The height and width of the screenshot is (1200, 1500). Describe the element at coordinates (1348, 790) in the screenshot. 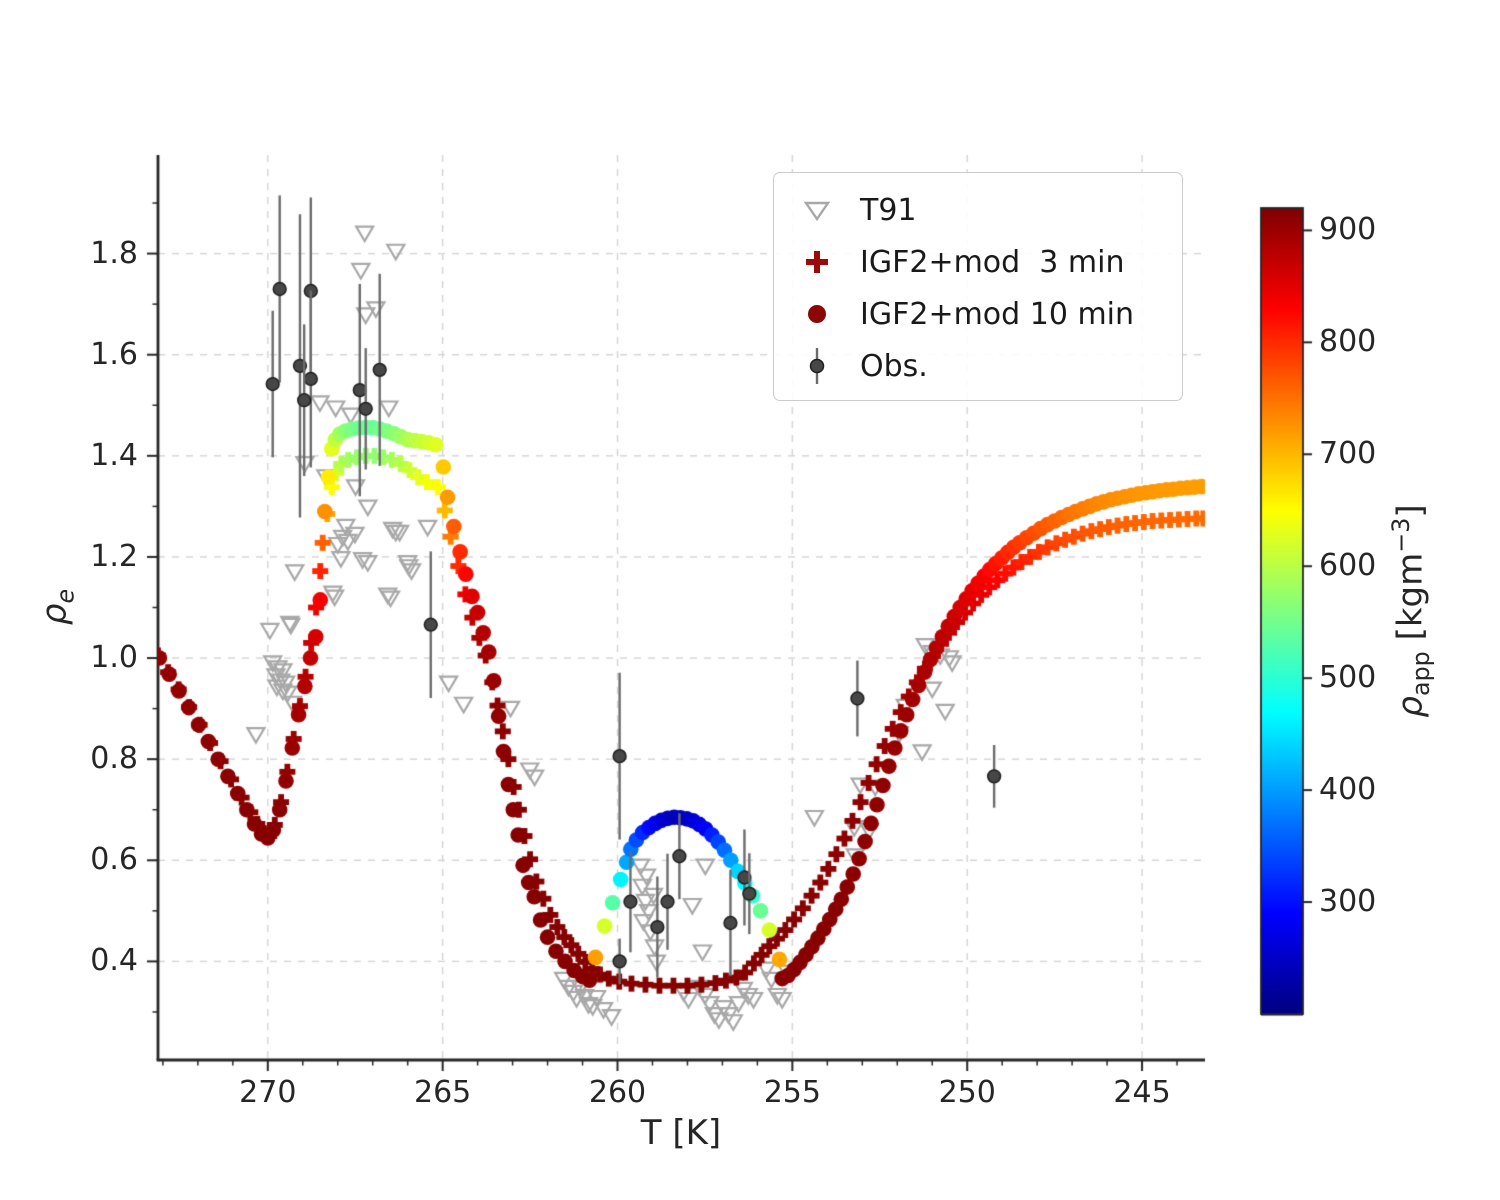

I see `colorbar-tick-label: 400` at that location.